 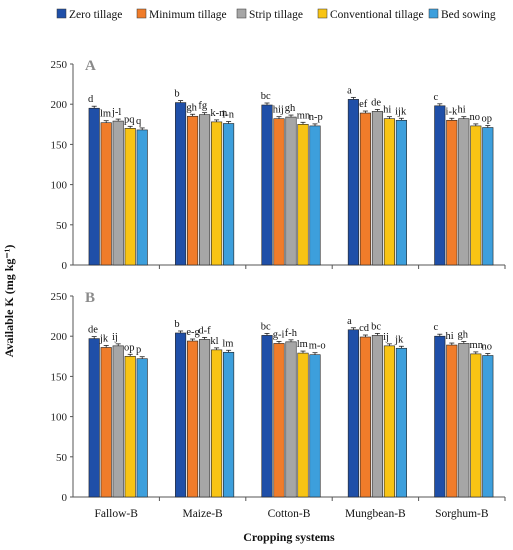 I want to click on legend-label-1: Zero tillage, so click(x=95, y=15).